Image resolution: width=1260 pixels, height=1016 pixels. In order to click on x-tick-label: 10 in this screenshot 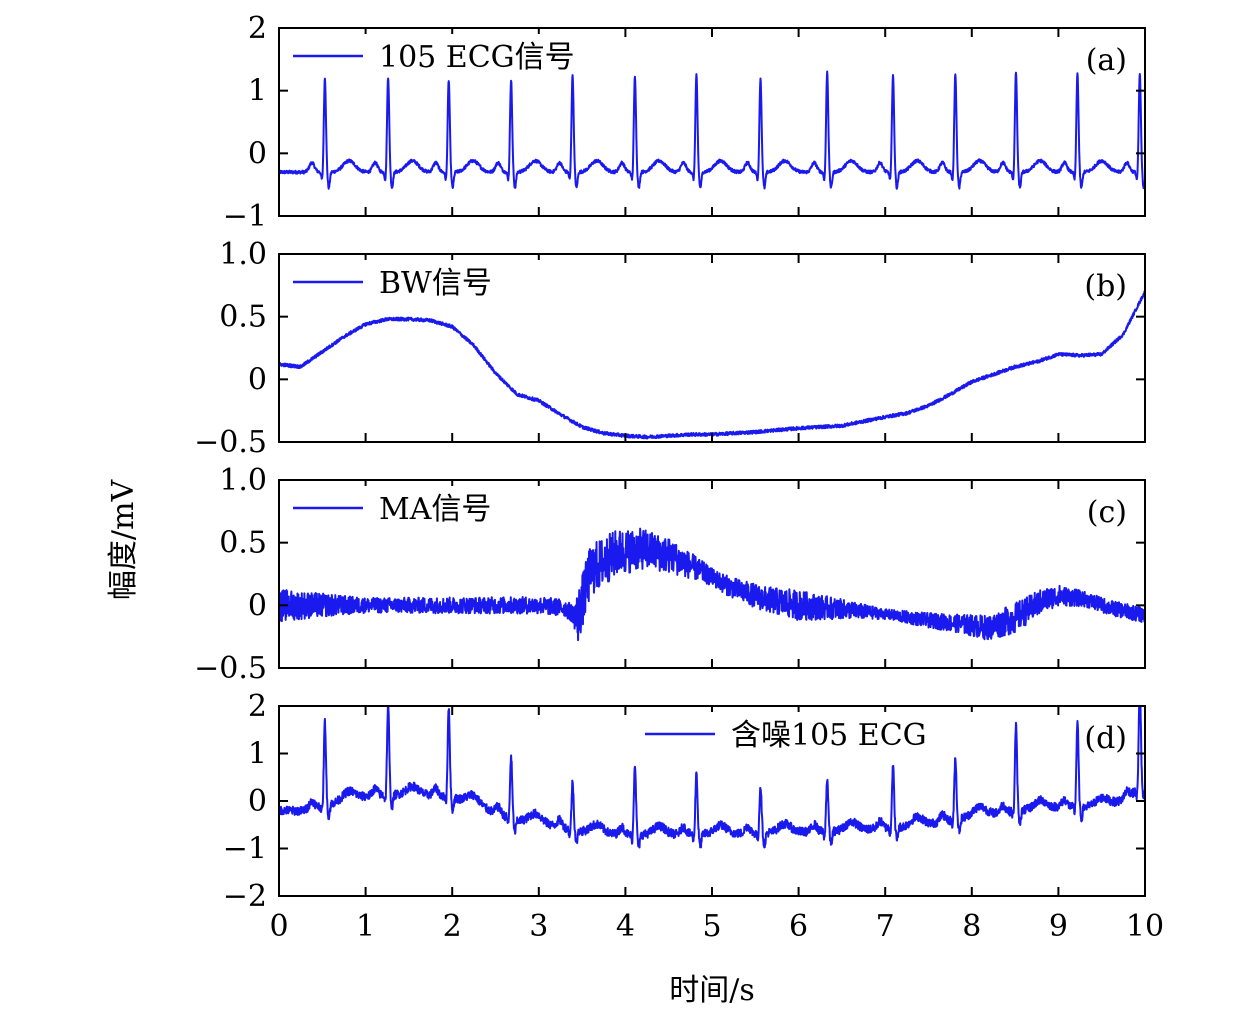, I will do `click(1145, 926)`.